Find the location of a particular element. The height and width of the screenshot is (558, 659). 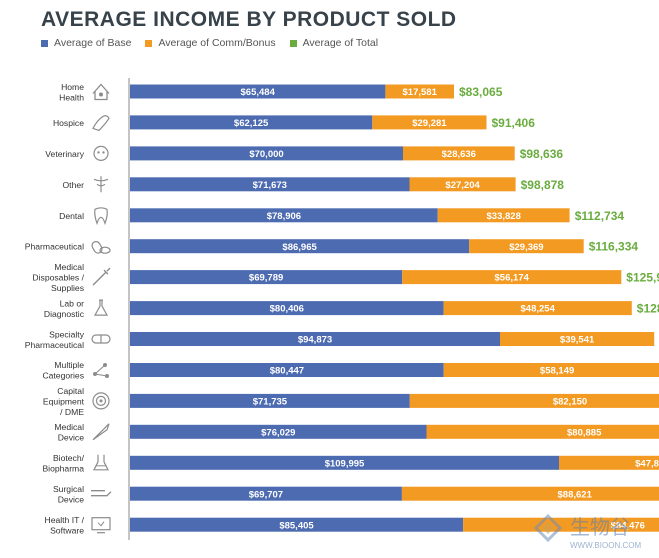

total-value-label: $125,963 is located at coordinates (642, 278).